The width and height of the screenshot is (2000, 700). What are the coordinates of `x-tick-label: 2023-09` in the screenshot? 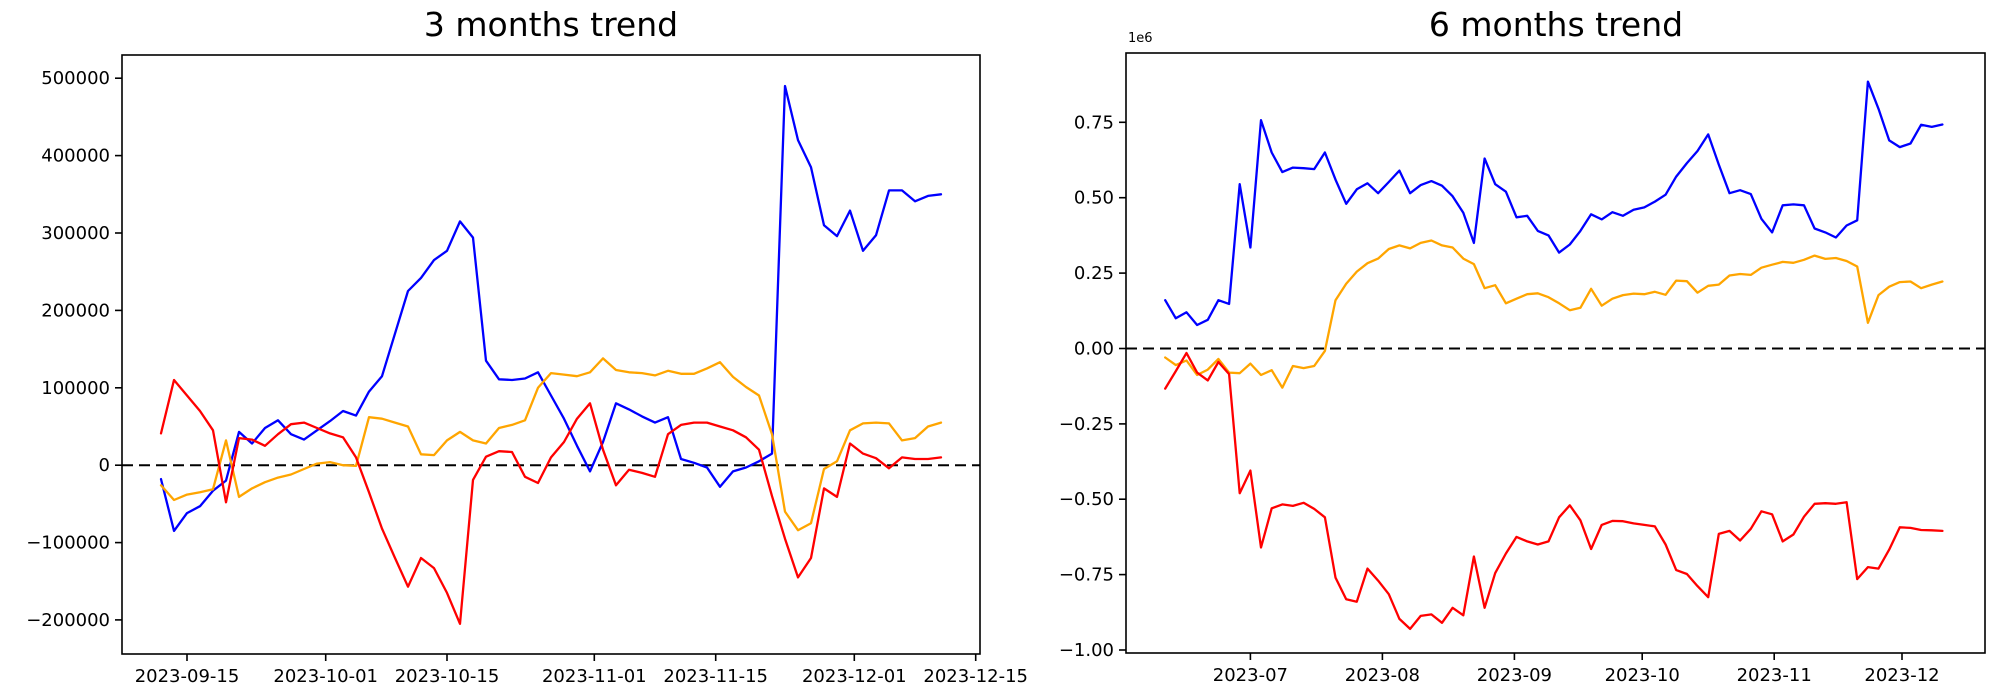 It's located at (1514, 675).